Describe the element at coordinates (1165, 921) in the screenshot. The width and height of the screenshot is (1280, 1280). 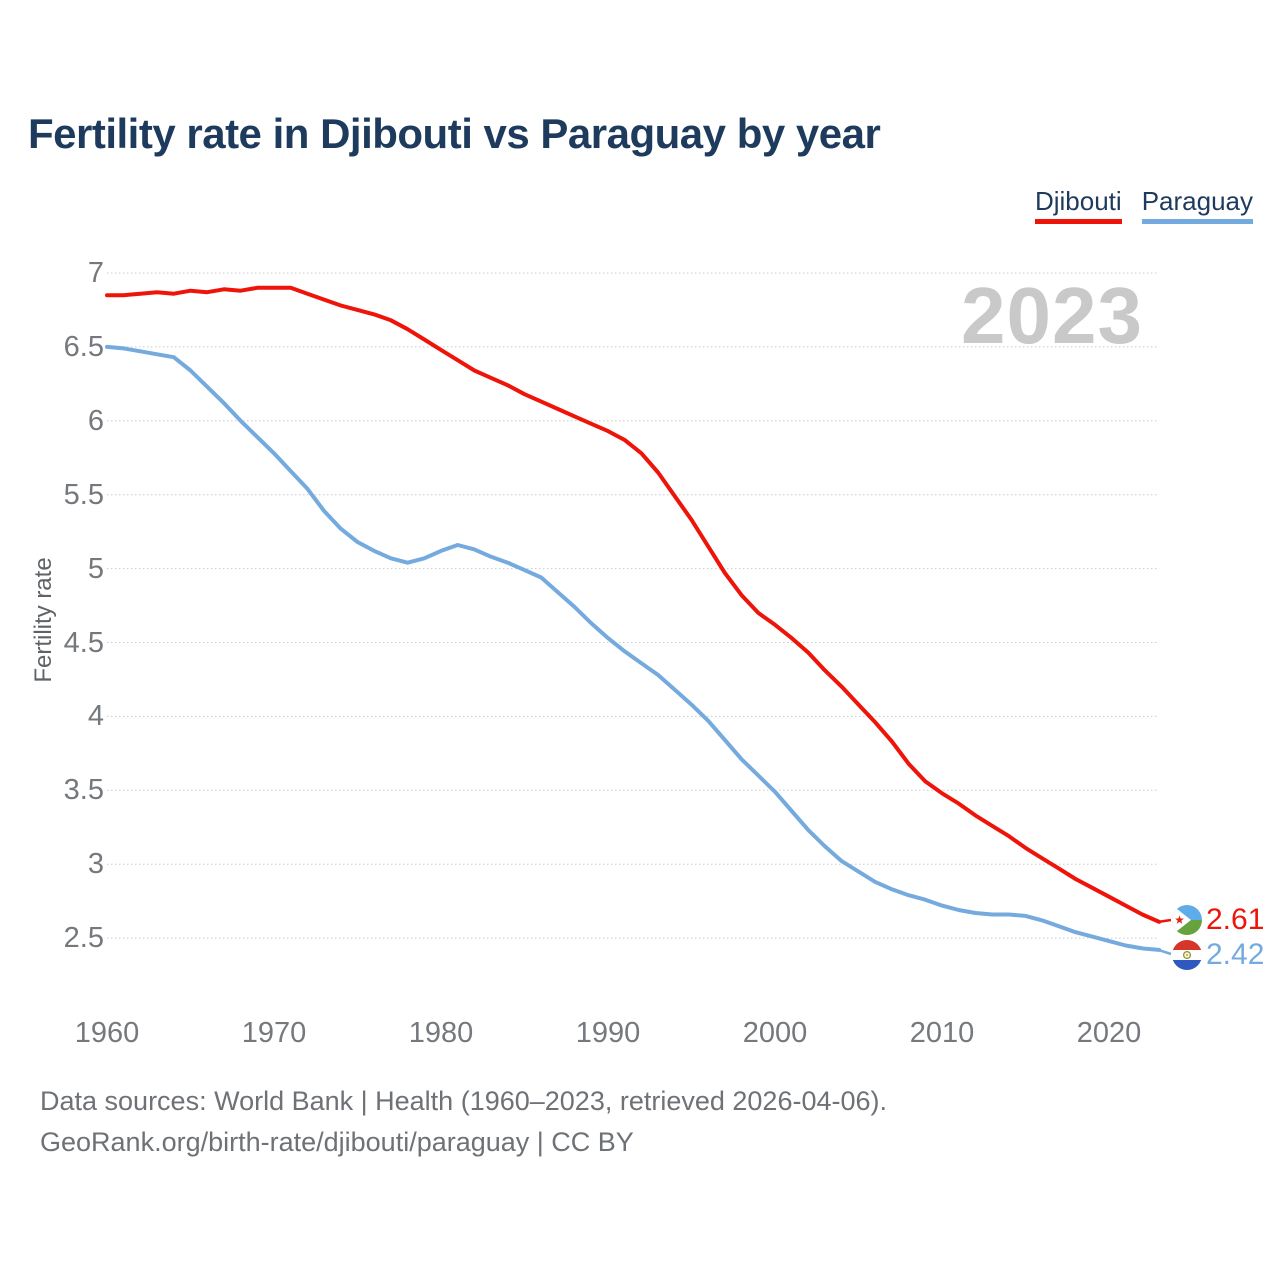
I see `djibouti-connector-tick` at that location.